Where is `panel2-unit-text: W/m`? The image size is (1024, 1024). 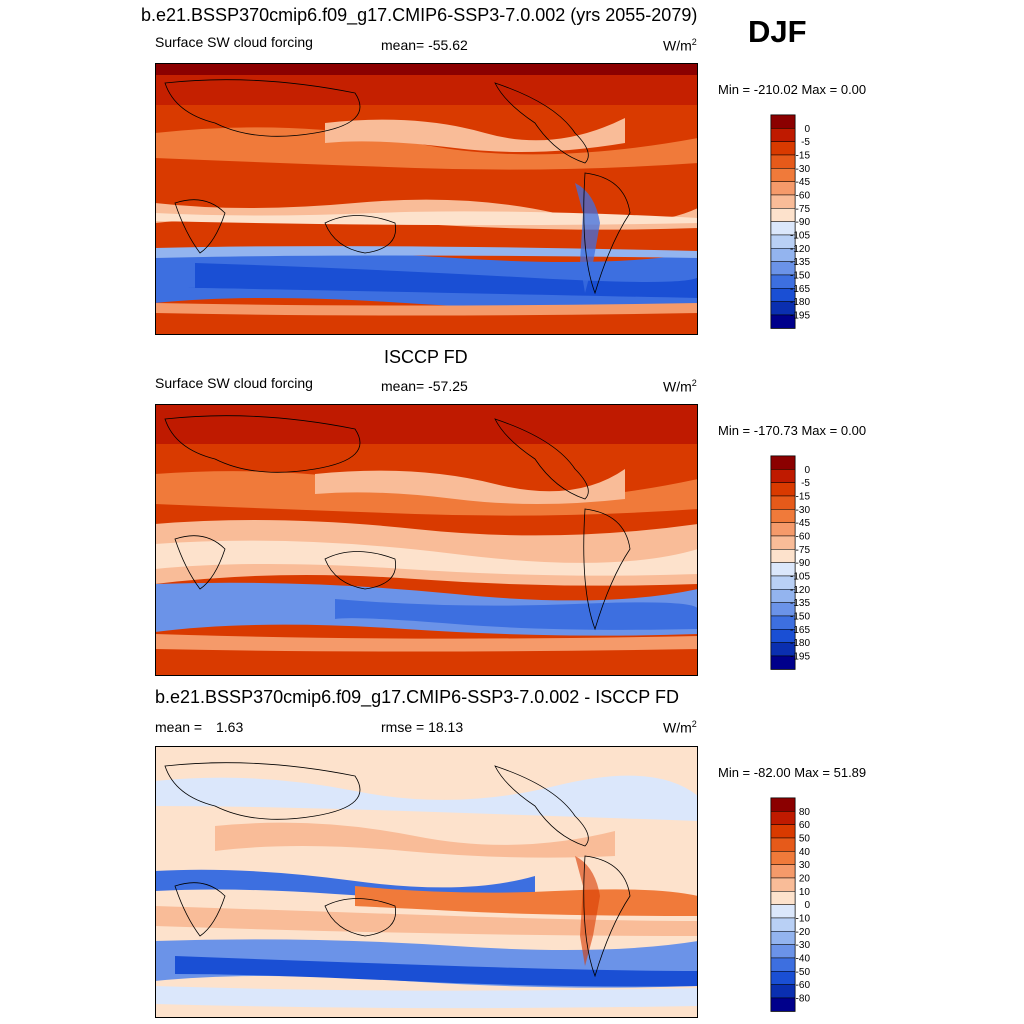 panel2-unit-text: W/m is located at coordinates (677, 386).